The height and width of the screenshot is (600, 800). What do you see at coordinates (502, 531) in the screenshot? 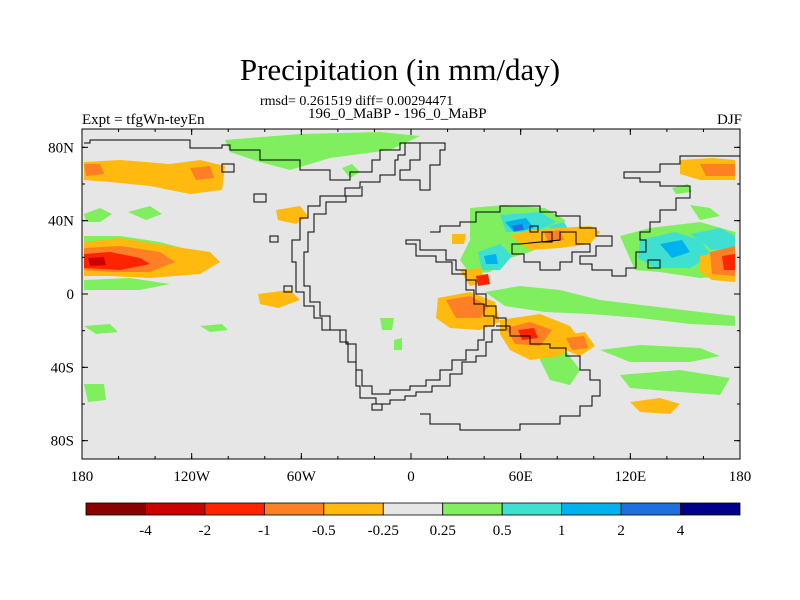
I see `colorbar-label: 0.5` at bounding box center [502, 531].